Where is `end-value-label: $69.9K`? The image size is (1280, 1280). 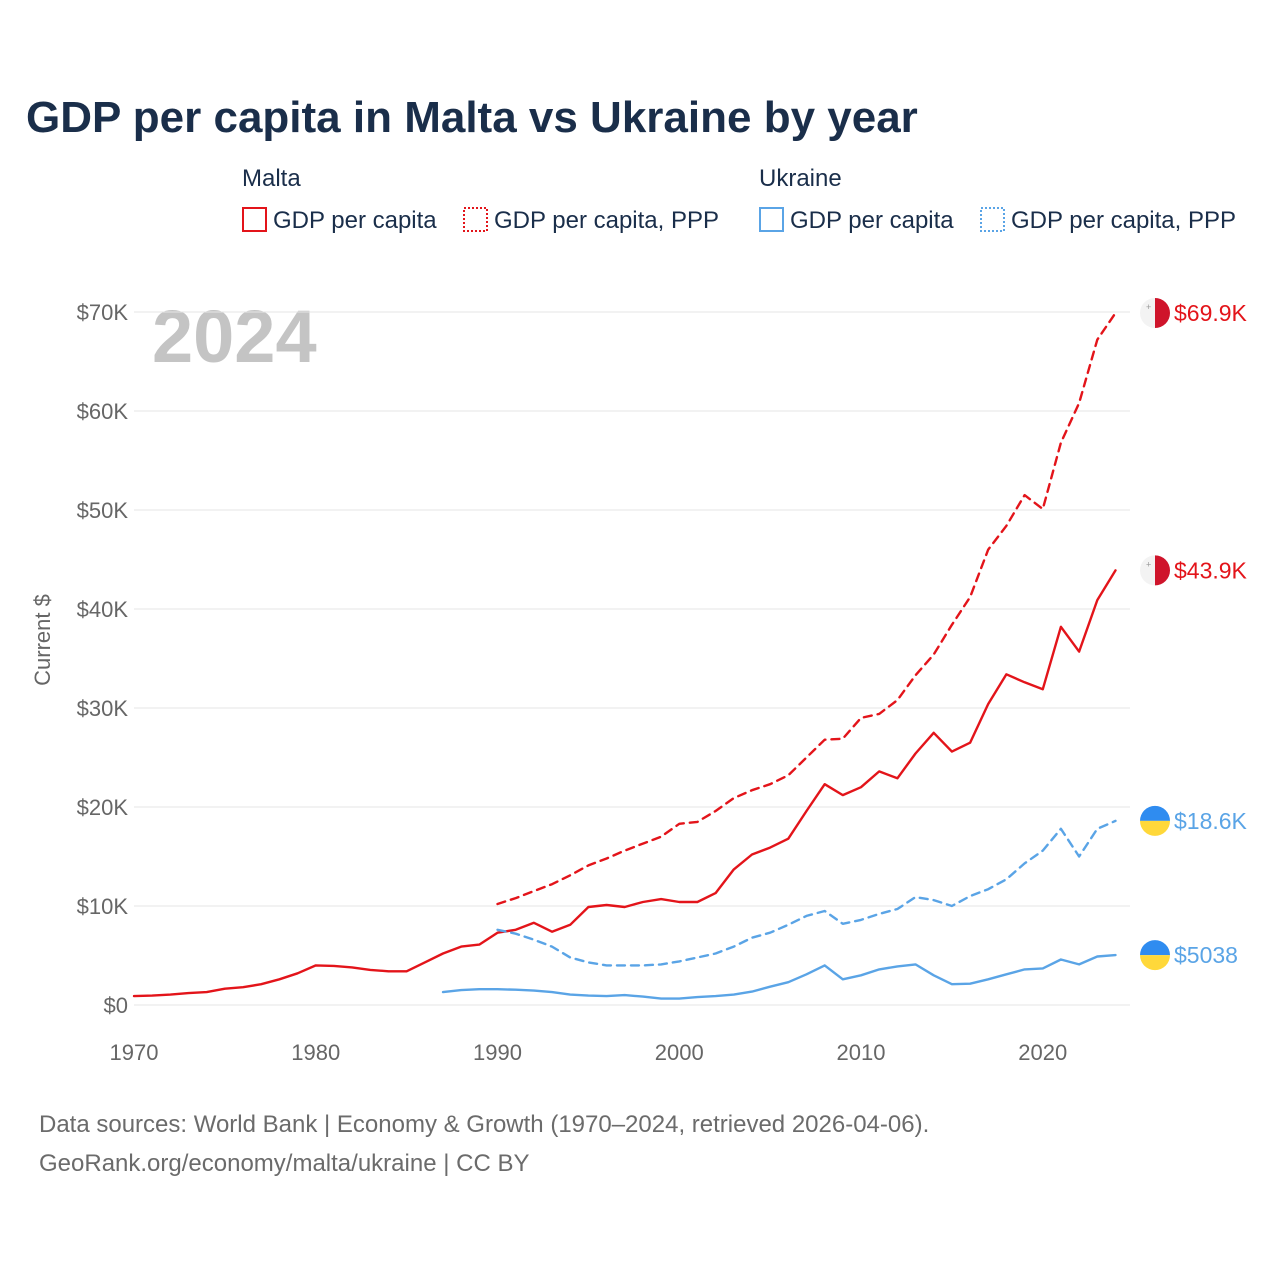 end-value-label: $69.9K is located at coordinates (1211, 313).